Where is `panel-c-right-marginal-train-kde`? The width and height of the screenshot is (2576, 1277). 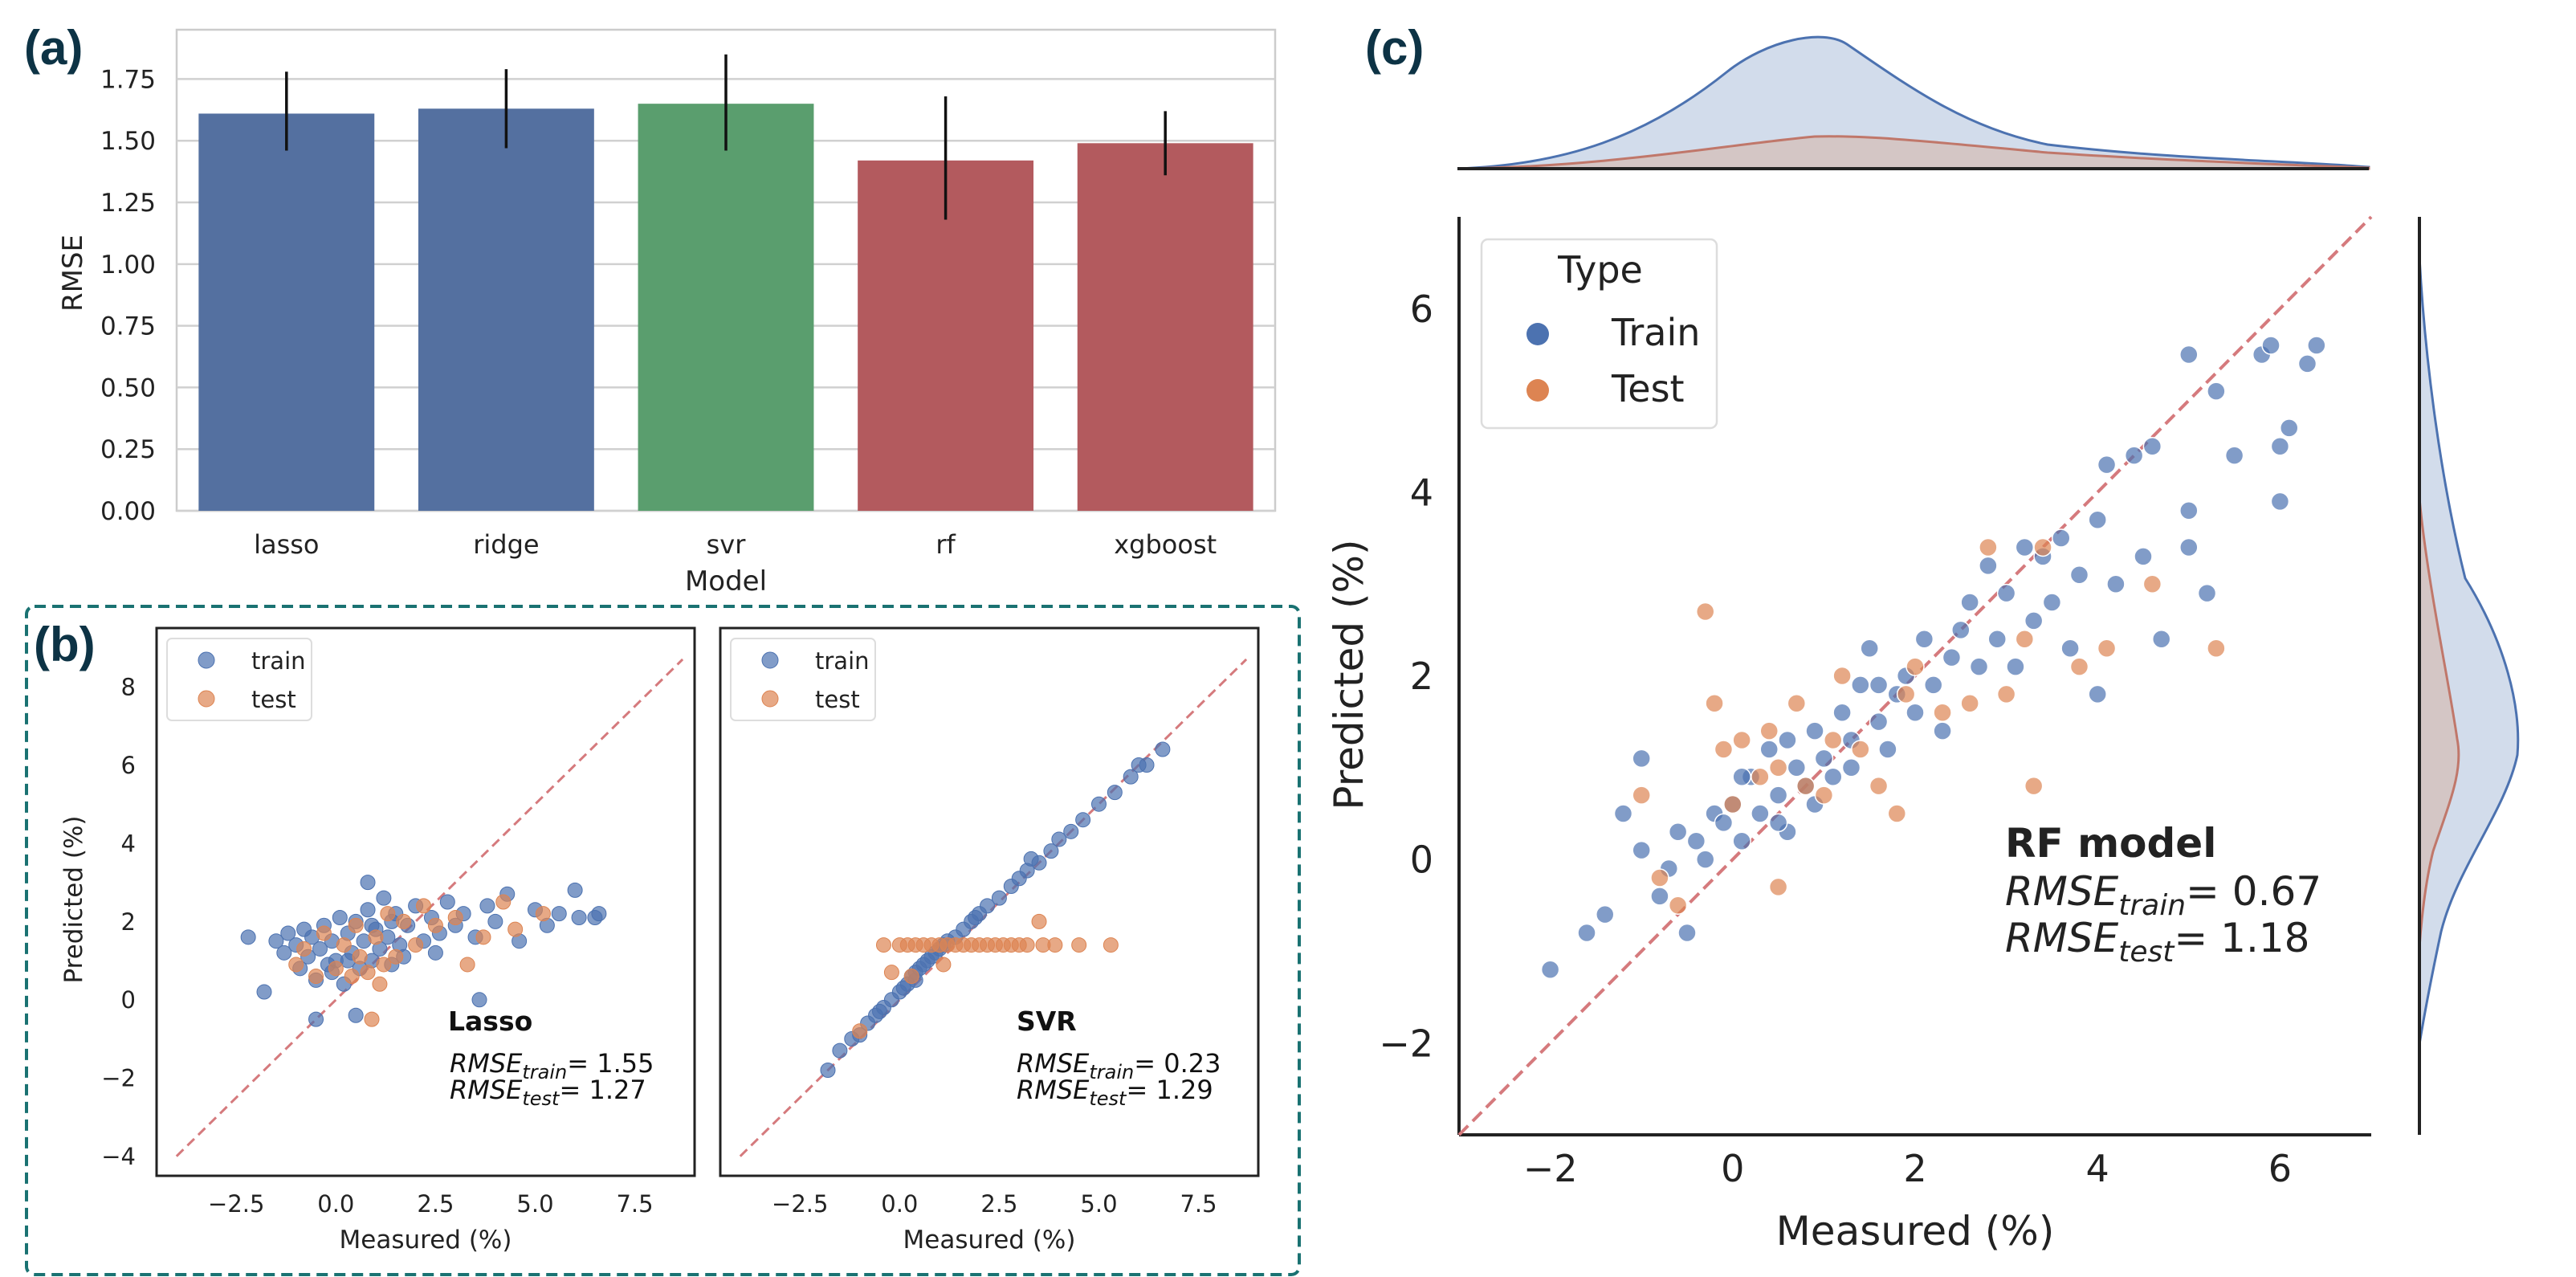
panel-c-right-marginal-train-kde is located at coordinates (2469, 650).